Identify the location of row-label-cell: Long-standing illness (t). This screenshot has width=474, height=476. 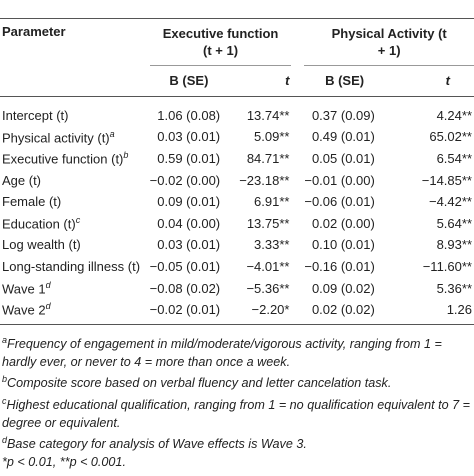
(75, 267).